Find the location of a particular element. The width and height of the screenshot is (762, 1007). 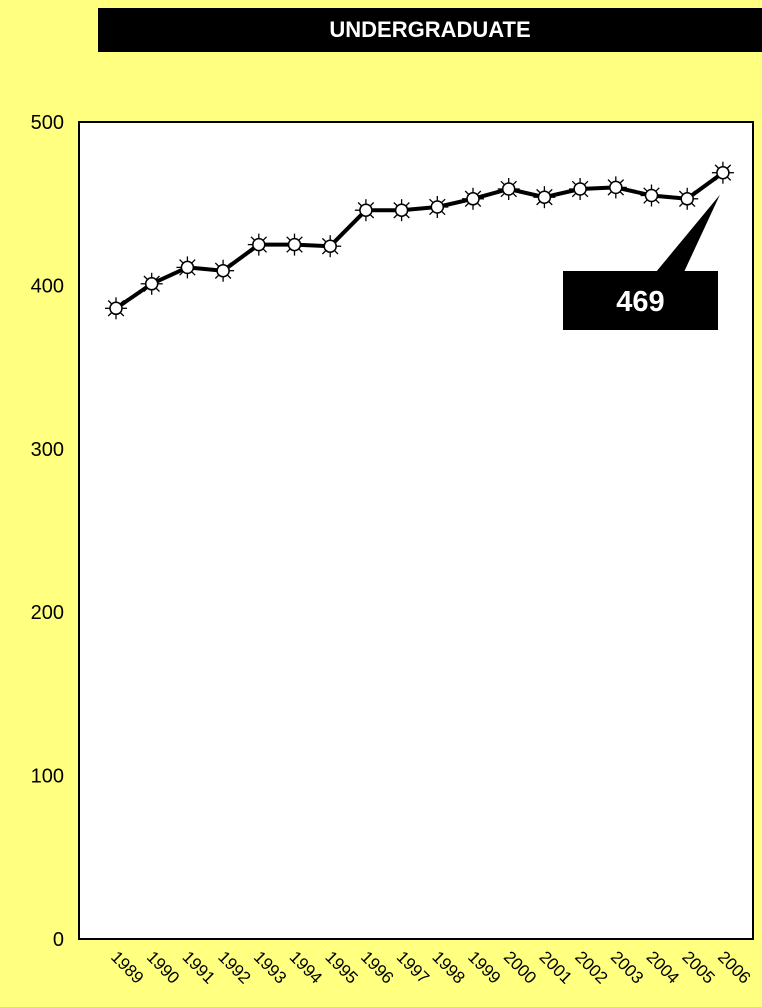

x-tick-label: 1999 is located at coordinates (484, 967).